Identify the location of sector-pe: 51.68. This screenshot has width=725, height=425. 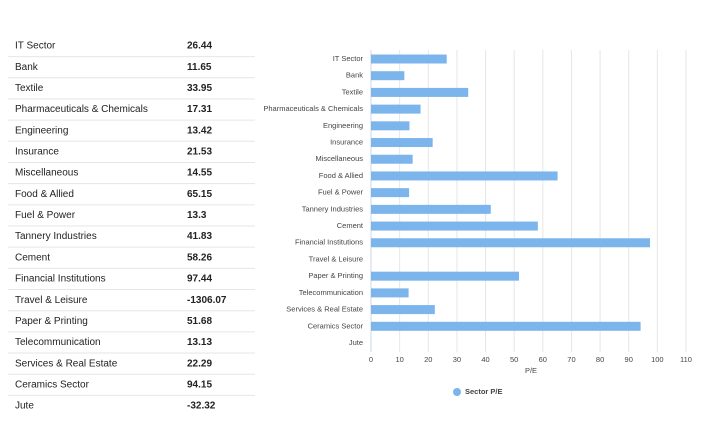
(199, 321).